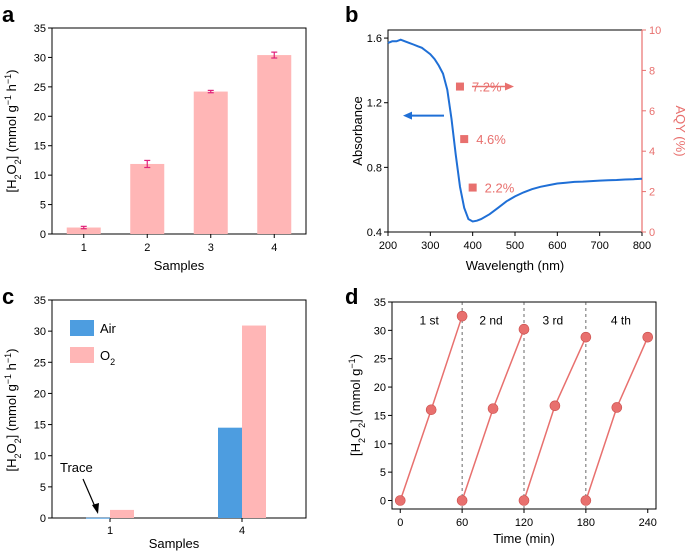 Image resolution: width=685 pixels, height=552 pixels. Describe the element at coordinates (679, 130) in the screenshot. I see `panel-b-y2label: AQY (%)` at that location.